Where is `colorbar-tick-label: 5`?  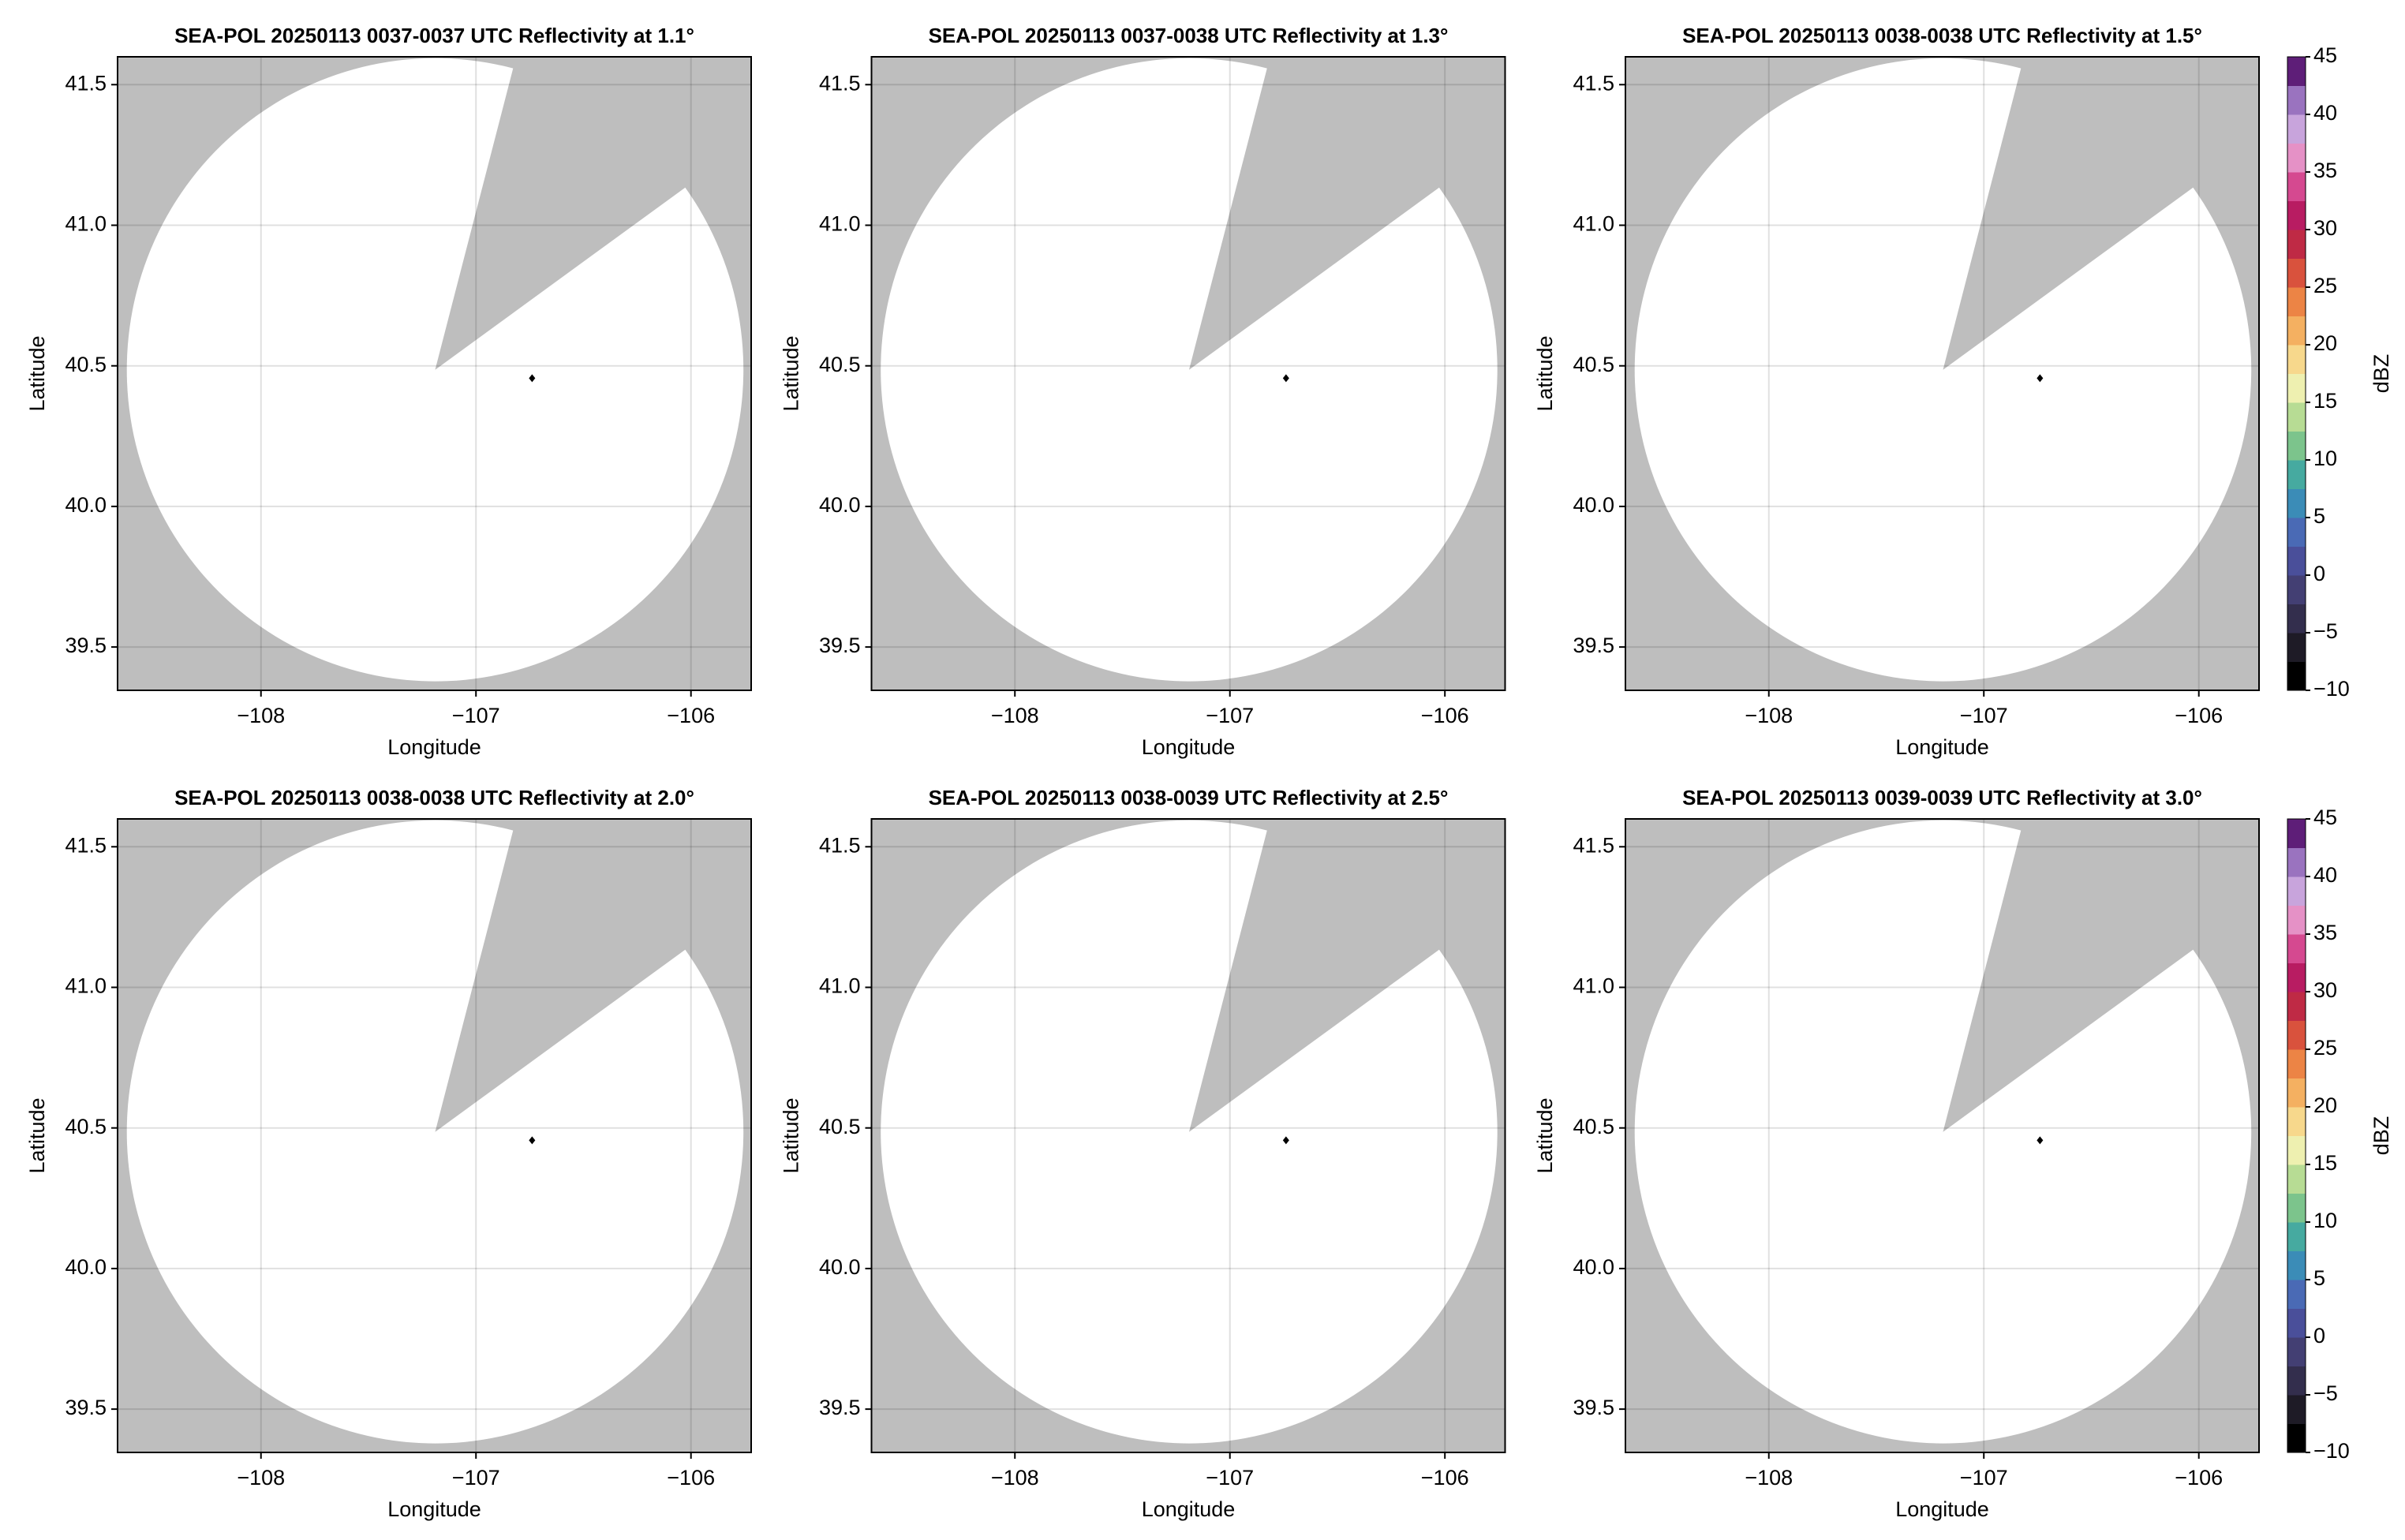 colorbar-tick-label: 5 is located at coordinates (2319, 1278).